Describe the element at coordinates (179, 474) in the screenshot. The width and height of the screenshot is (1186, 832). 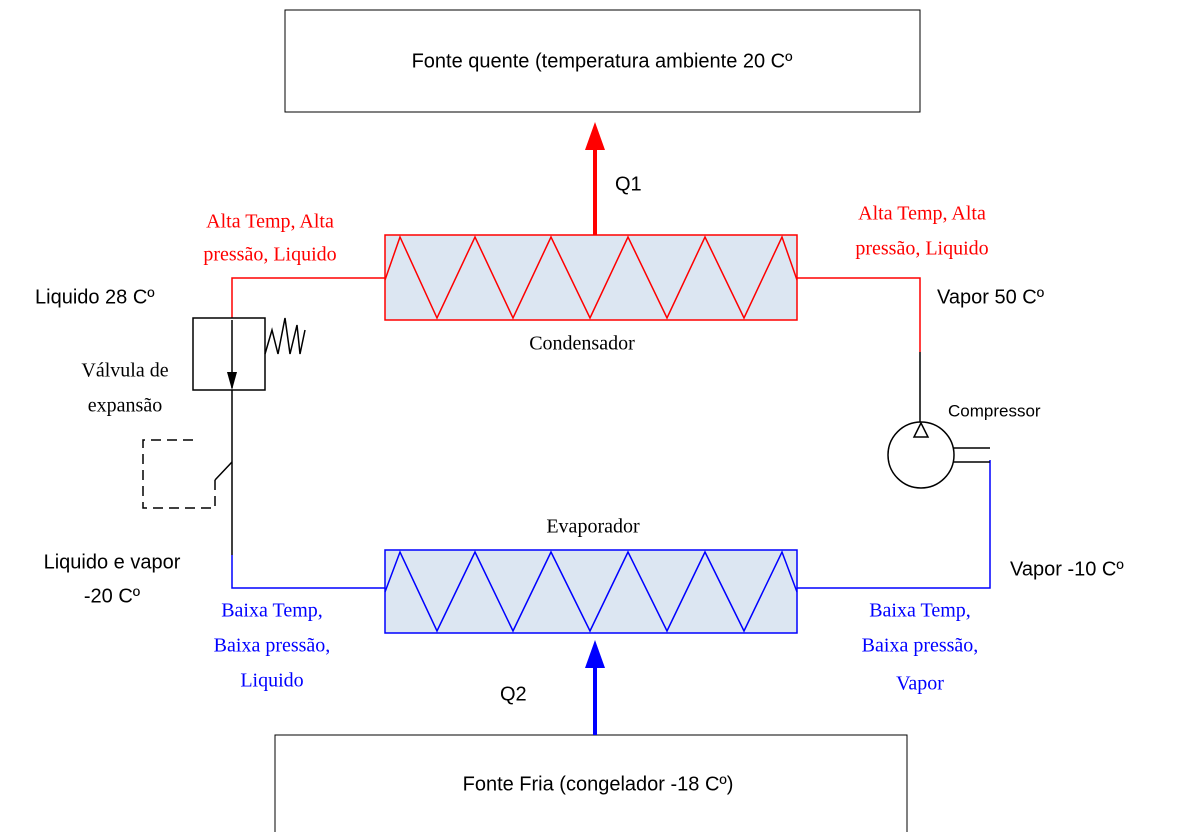
I see `valve-pilot` at that location.